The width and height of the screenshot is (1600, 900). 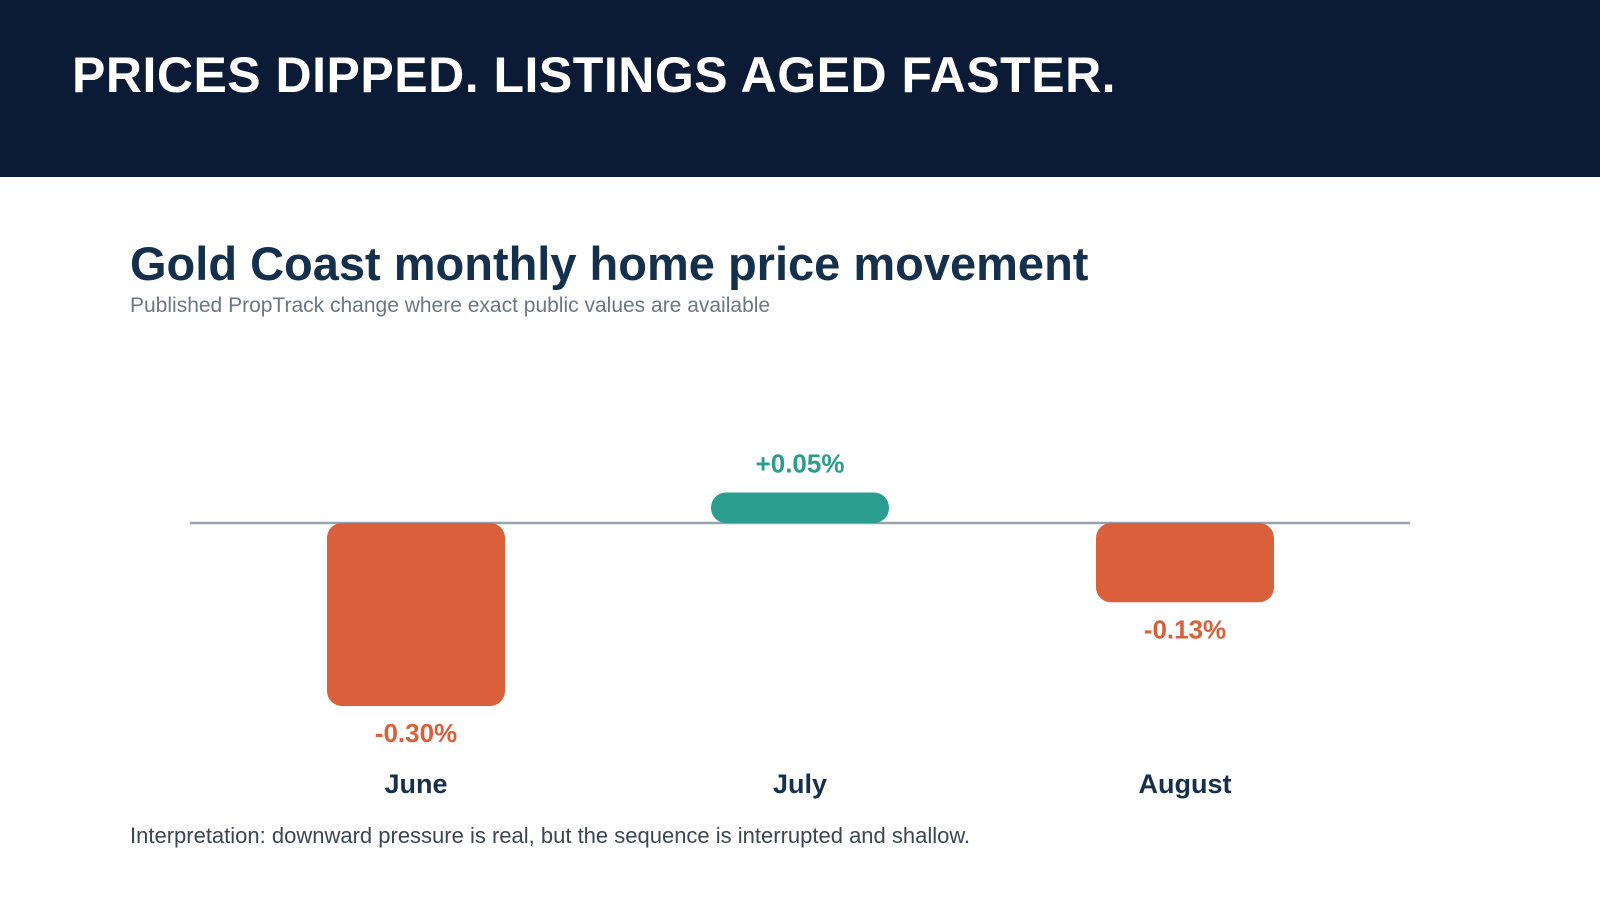 I want to click on slide-headline: PRICES DIPPED. LISTINGS AGED FASTER., so click(x=594, y=75).